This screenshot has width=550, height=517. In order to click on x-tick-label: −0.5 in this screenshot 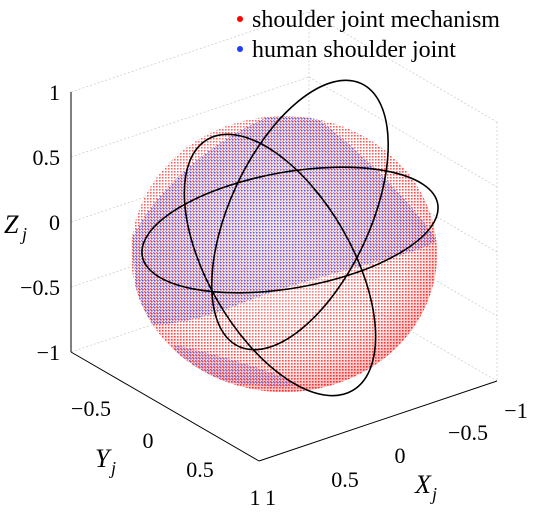, I will do `click(468, 432)`.